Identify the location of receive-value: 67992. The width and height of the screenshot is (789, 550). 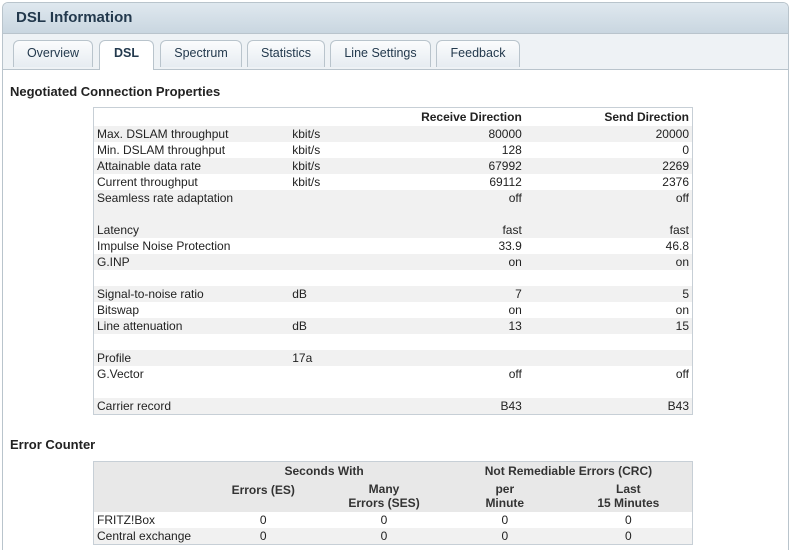
(452, 166).